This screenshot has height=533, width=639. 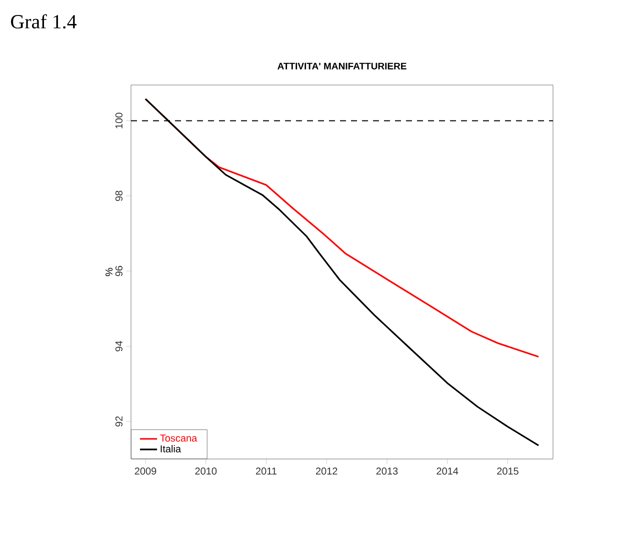 What do you see at coordinates (447, 471) in the screenshot?
I see `x-tick-label: 2014` at bounding box center [447, 471].